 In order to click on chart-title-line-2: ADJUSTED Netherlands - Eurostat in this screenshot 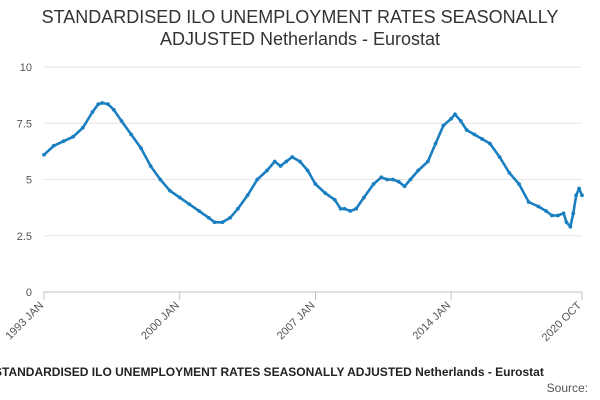, I will do `click(300, 39)`.